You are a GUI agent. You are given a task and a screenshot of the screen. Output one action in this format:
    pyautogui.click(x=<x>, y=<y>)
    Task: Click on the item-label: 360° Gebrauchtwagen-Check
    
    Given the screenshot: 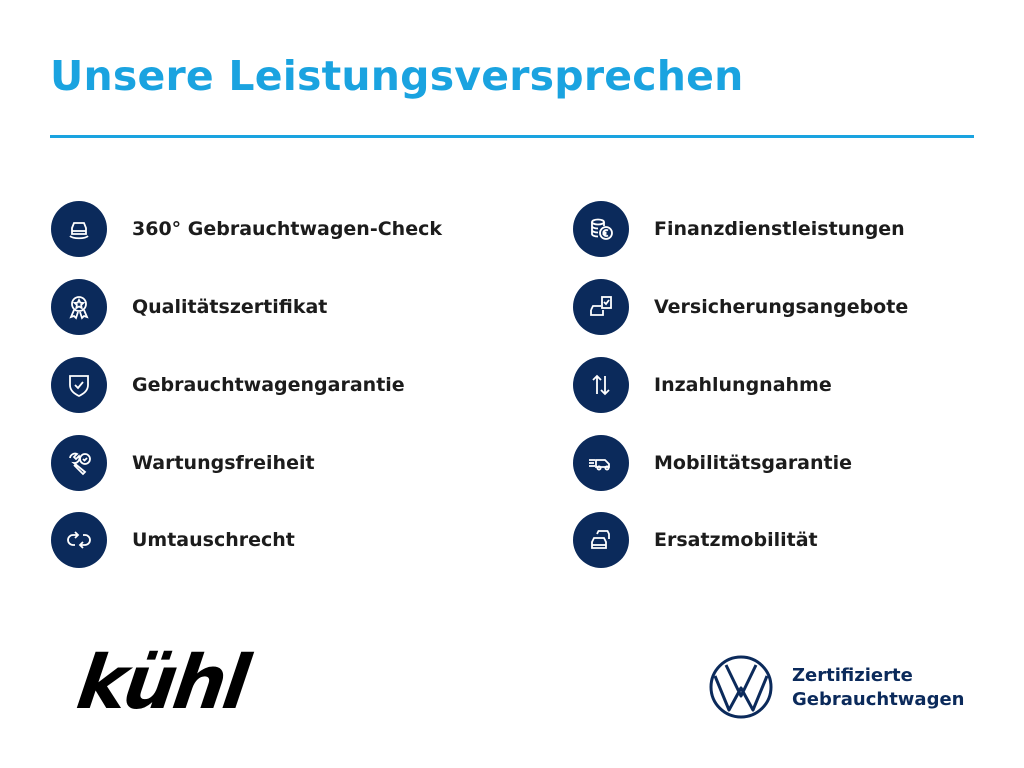 What is the action you would take?
    pyautogui.click(x=287, y=229)
    